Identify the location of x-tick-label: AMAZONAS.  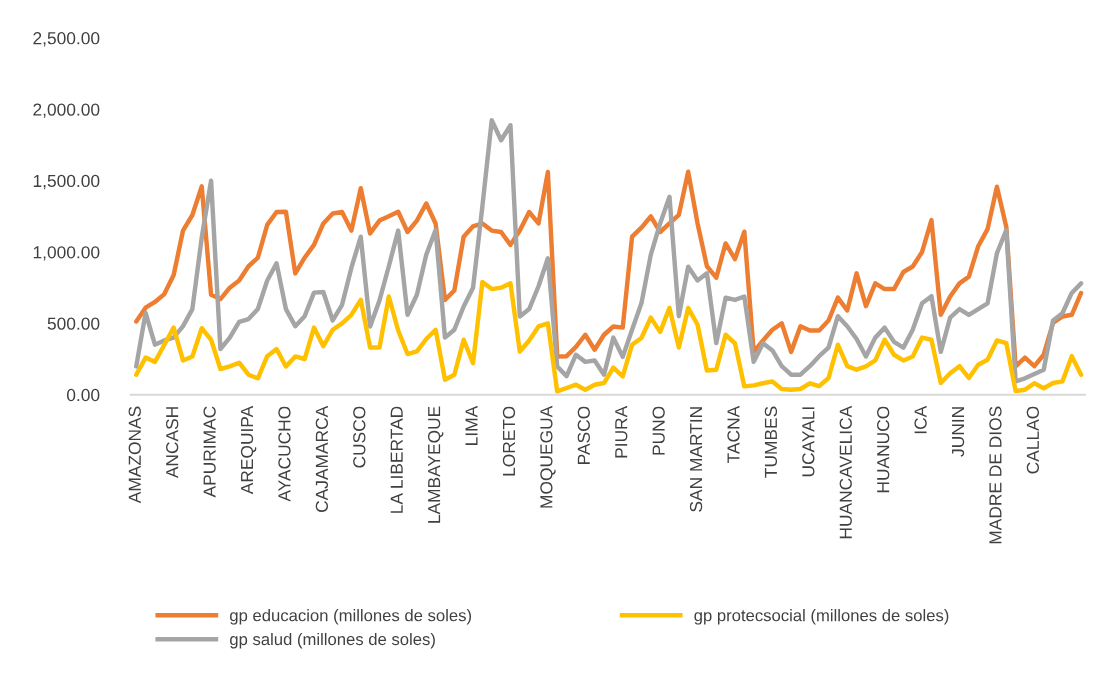
(134, 455).